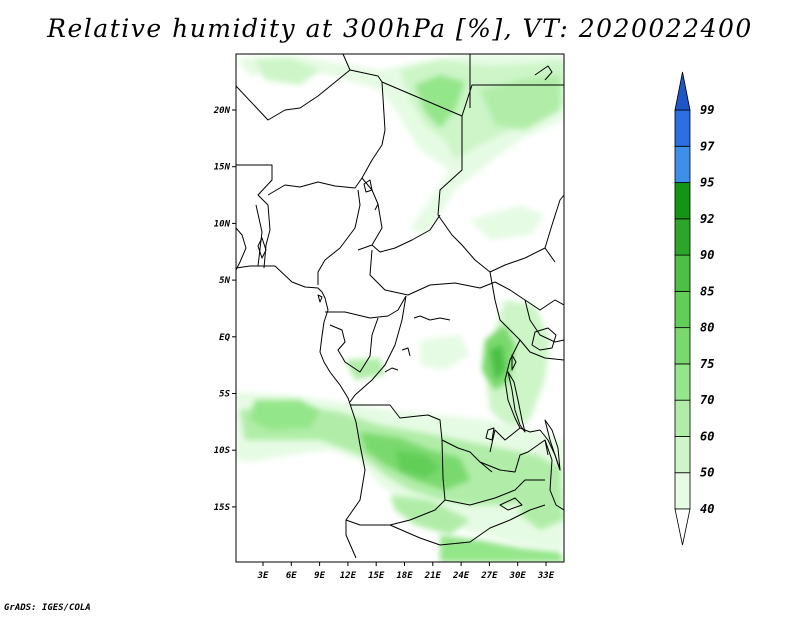  What do you see at coordinates (492, 525) in the screenshot?
I see `border-zambia-zimbabwe` at bounding box center [492, 525].